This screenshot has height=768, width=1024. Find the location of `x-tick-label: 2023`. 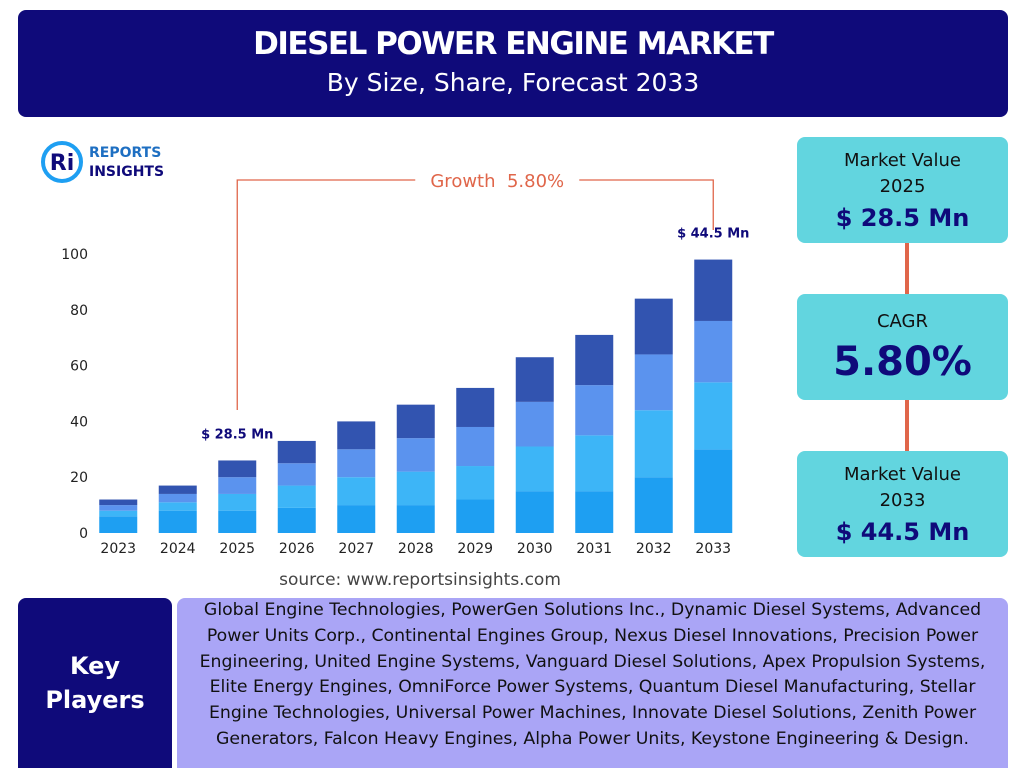

x-tick-label: 2023 is located at coordinates (118, 549).